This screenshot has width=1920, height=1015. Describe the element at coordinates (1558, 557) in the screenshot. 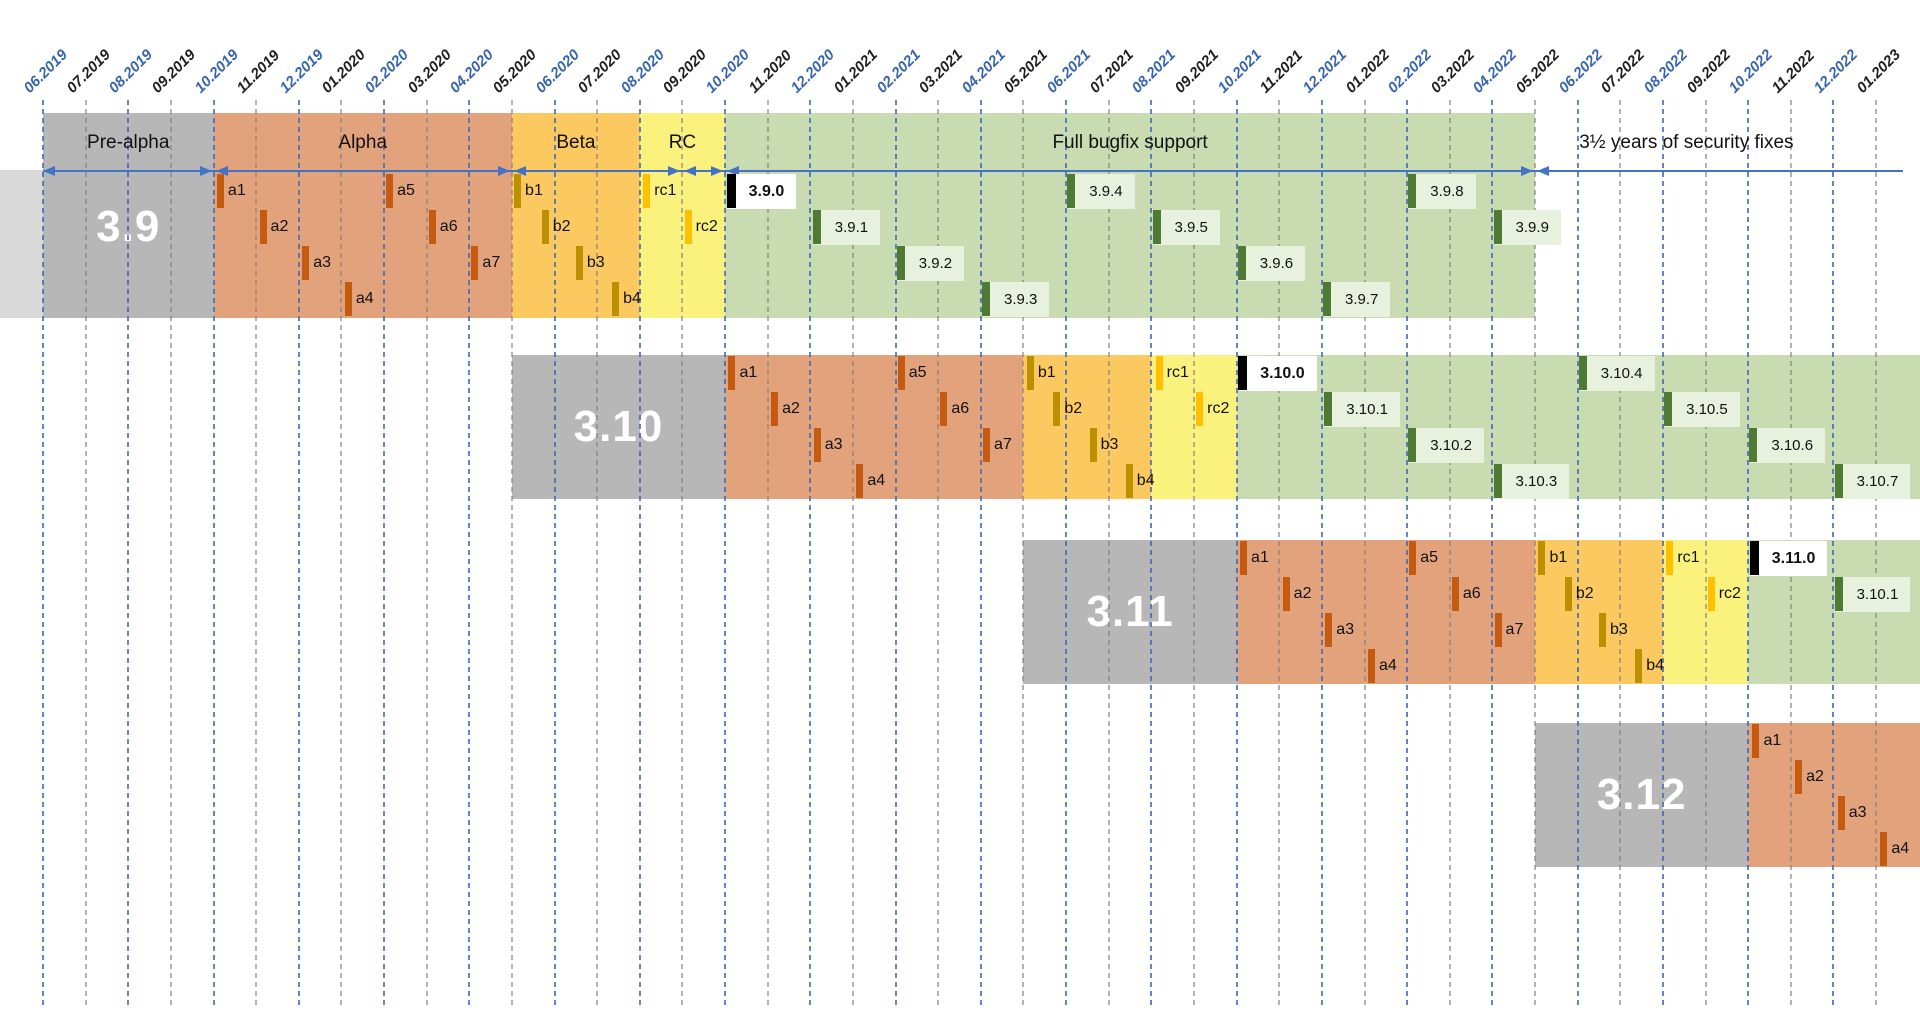

I see `beta-release-label: b1` at that location.